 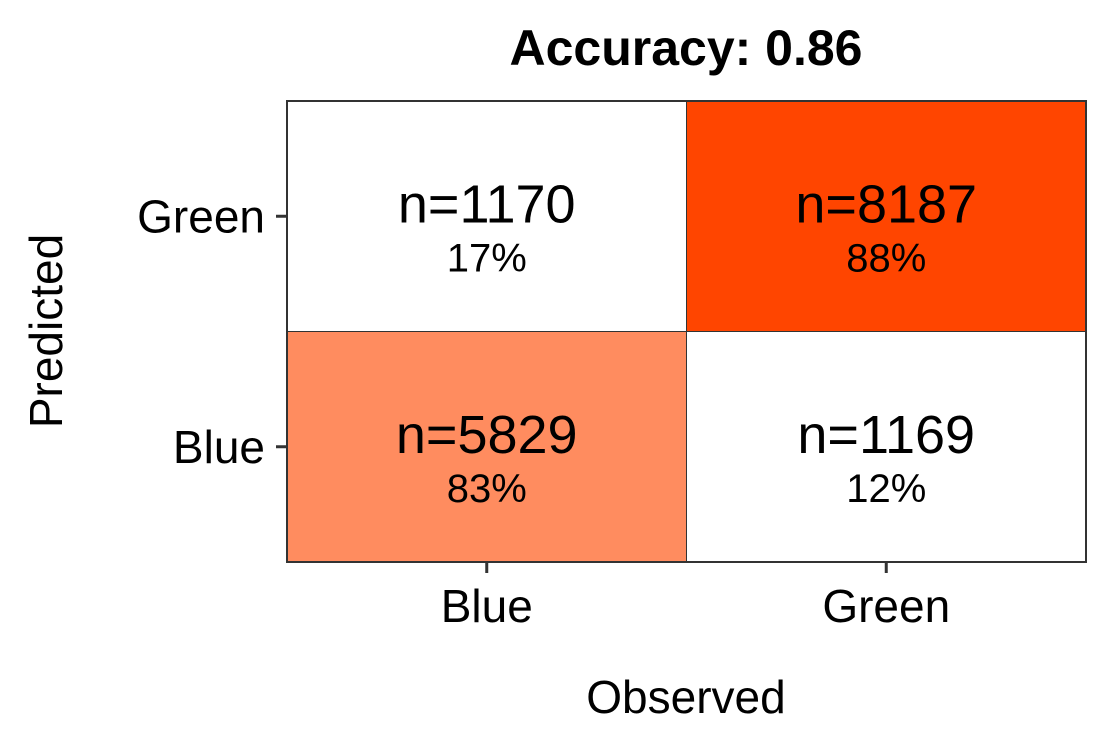 What do you see at coordinates (201, 216) in the screenshot?
I see `y-tick-label-green: Green` at bounding box center [201, 216].